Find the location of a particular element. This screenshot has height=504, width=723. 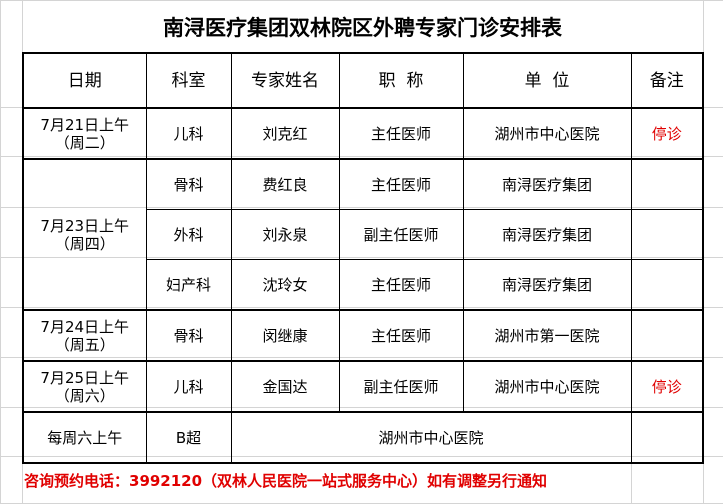

dept-cell: 妇产科 is located at coordinates (188, 285).